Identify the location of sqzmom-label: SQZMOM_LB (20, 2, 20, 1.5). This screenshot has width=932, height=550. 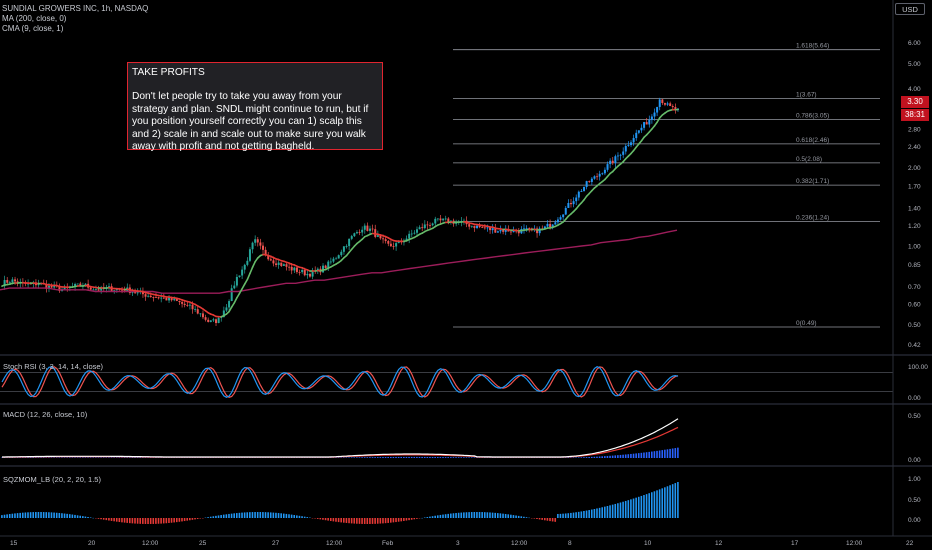
(52, 479).